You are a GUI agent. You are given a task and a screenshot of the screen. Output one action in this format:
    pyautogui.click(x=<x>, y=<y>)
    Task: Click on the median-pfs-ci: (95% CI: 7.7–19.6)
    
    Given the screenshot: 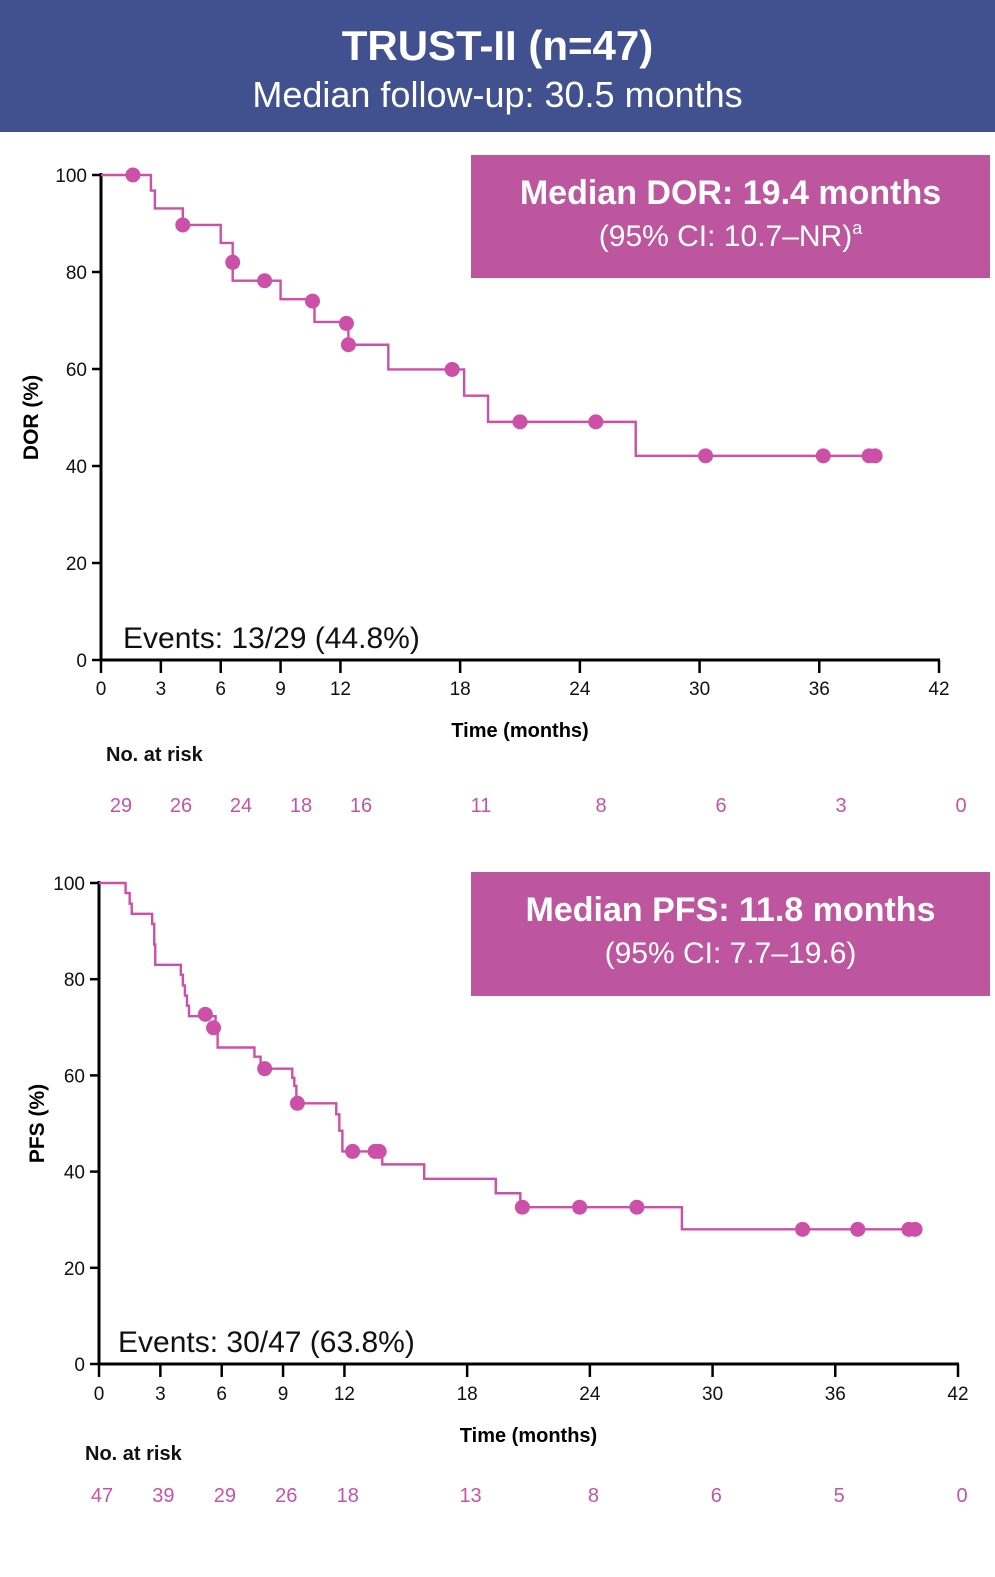 What is the action you would take?
    pyautogui.click(x=730, y=953)
    